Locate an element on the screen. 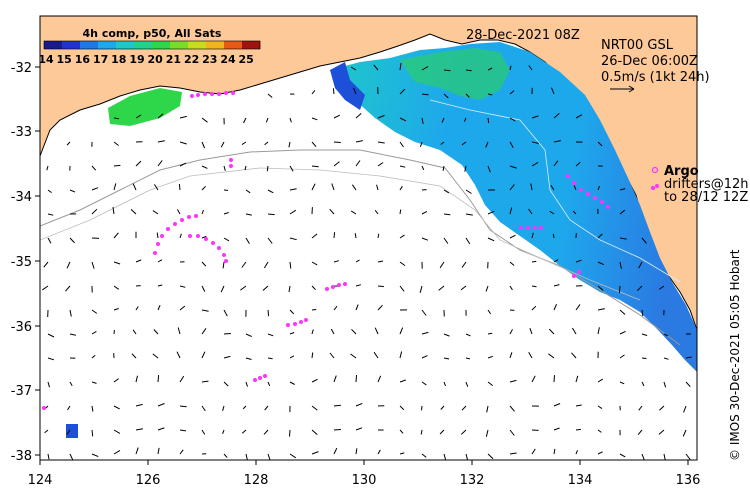 This screenshot has height=496, width=750. x-axis: 124 126 128 130 132 134 136 is located at coordinates (364, 474).